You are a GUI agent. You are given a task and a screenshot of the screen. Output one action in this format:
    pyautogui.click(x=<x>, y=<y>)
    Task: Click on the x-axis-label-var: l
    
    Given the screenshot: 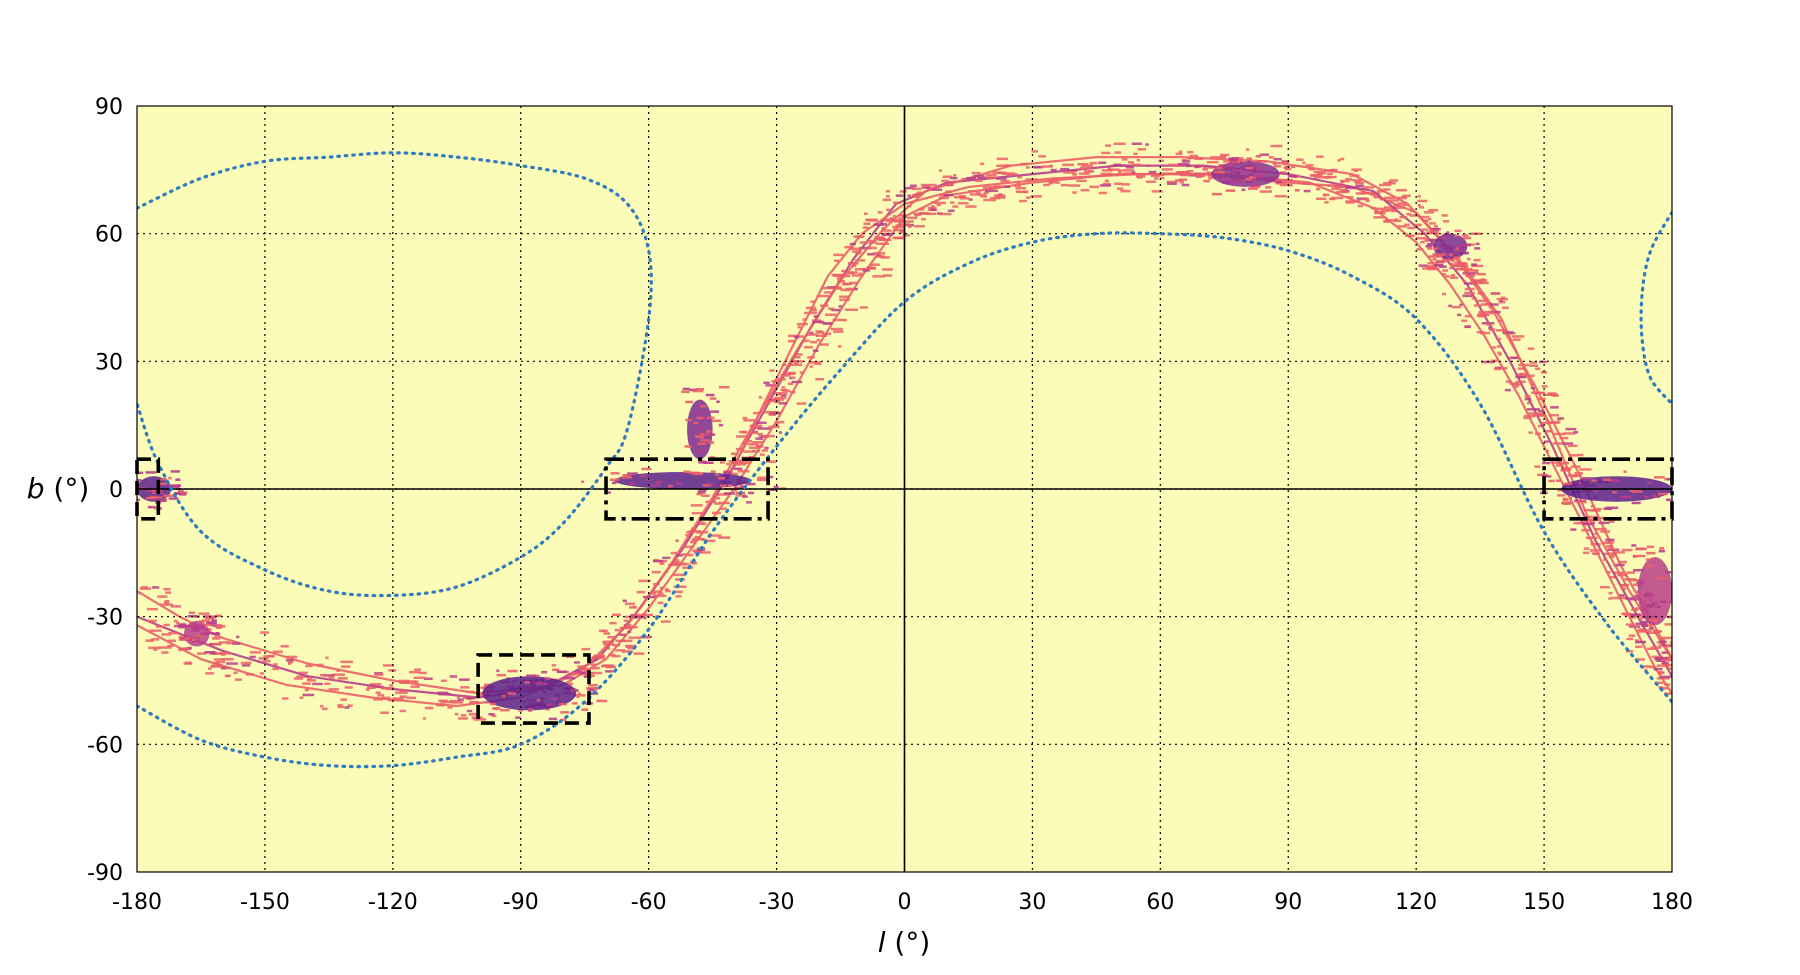 What is the action you would take?
    pyautogui.click(x=882, y=942)
    